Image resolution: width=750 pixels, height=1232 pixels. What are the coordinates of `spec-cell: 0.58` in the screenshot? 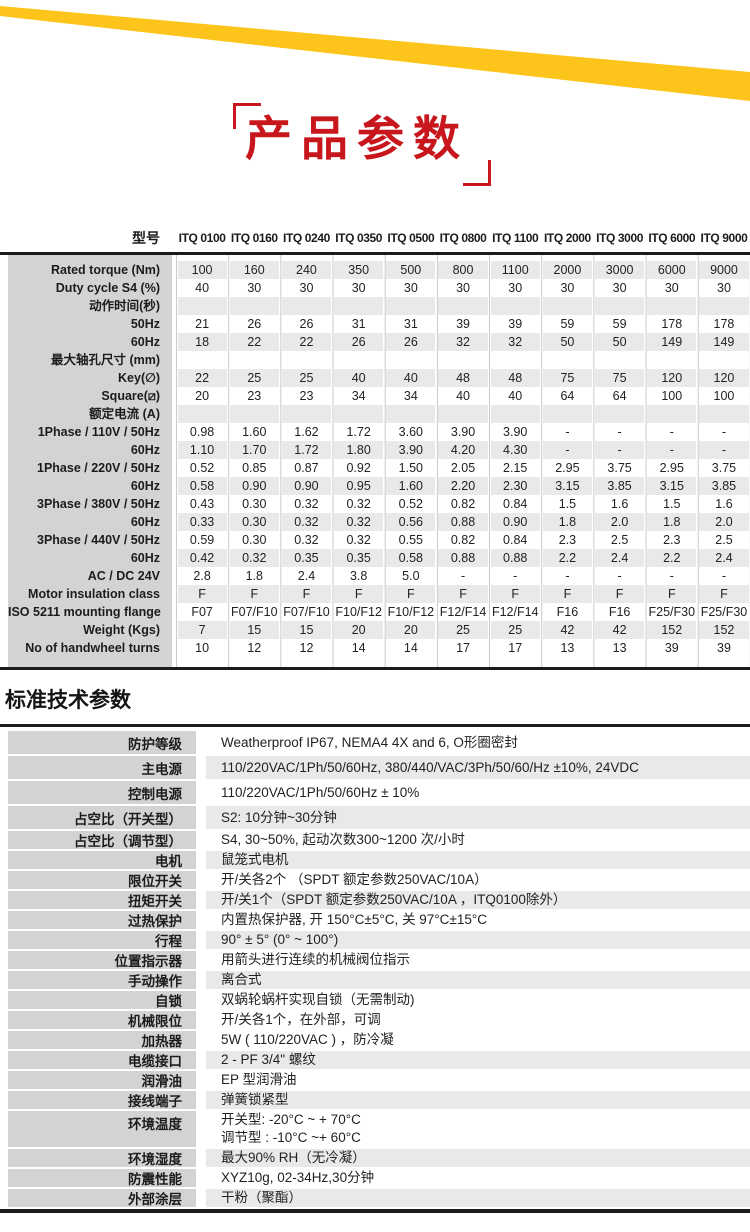 It's located at (202, 486).